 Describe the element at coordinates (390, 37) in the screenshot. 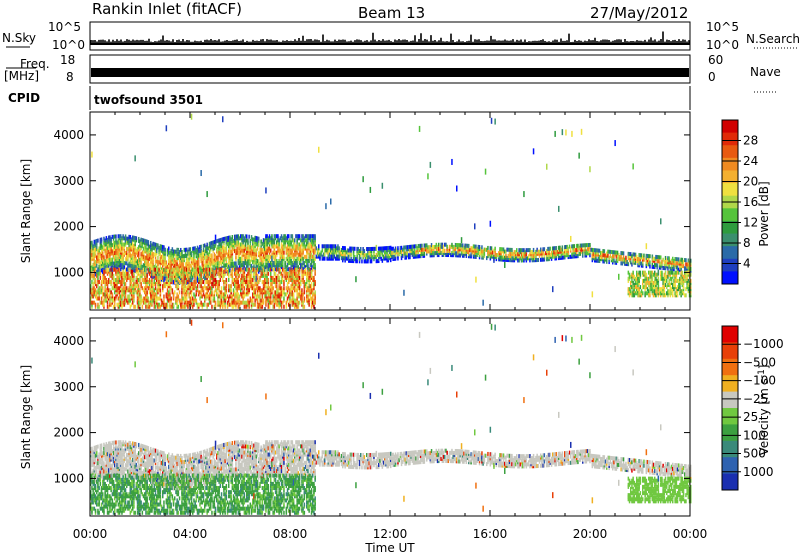

I see `nsky-trace-line` at that location.